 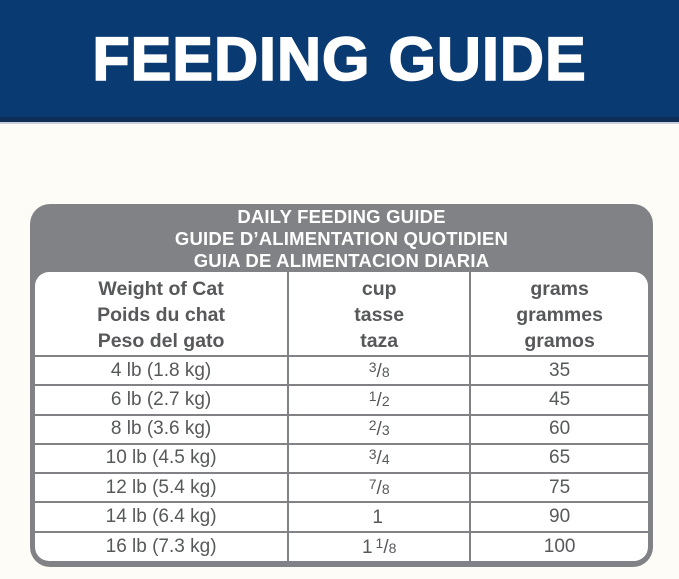 What do you see at coordinates (558, 370) in the screenshot?
I see `grams-cell: 35` at bounding box center [558, 370].